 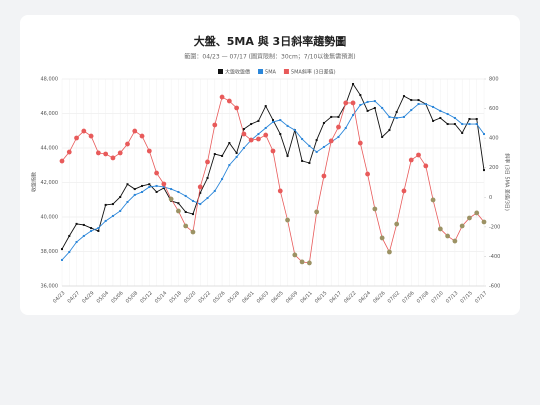 What do you see at coordinates (494, 287) in the screenshot?
I see `y2-tick-label: -600` at bounding box center [494, 287].